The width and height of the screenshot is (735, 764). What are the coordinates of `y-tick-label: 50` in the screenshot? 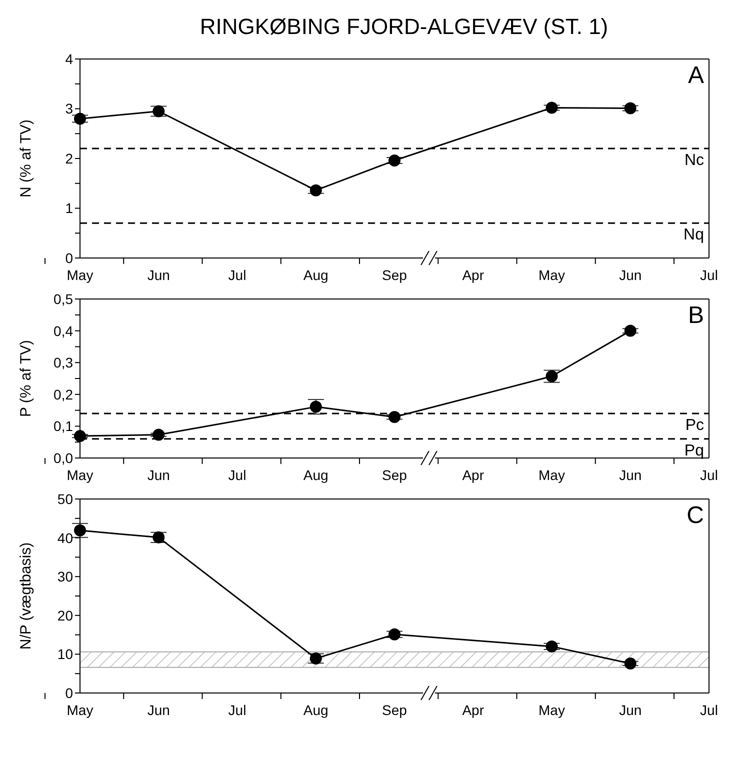 It's located at (65, 498).